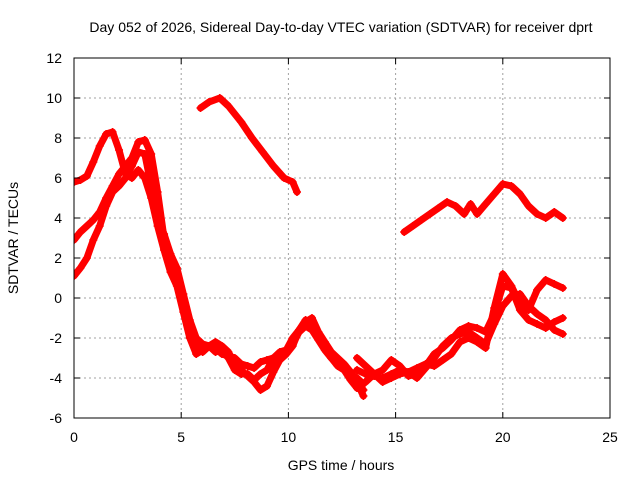 The image size is (640, 480). Describe the element at coordinates (13, 238) in the screenshot. I see `y-axis-label: SDTVAR / TECUs` at that location.